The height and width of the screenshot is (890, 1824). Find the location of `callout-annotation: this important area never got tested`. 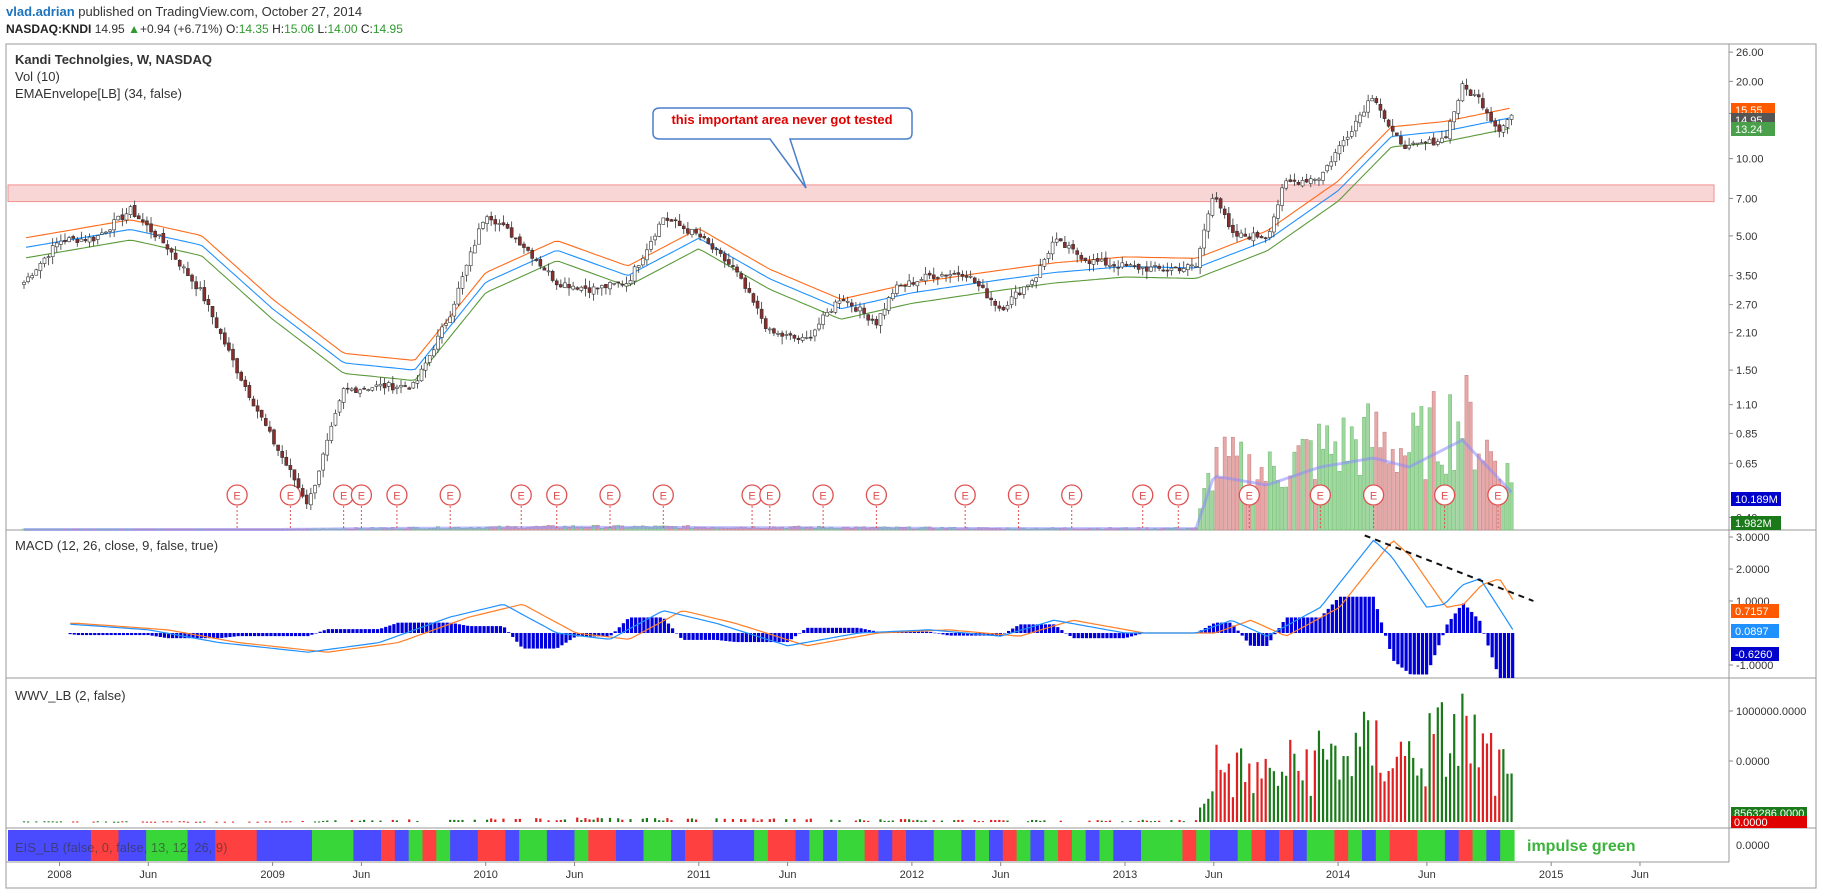

callout-annotation: this important area never got tested is located at coordinates (782, 148).